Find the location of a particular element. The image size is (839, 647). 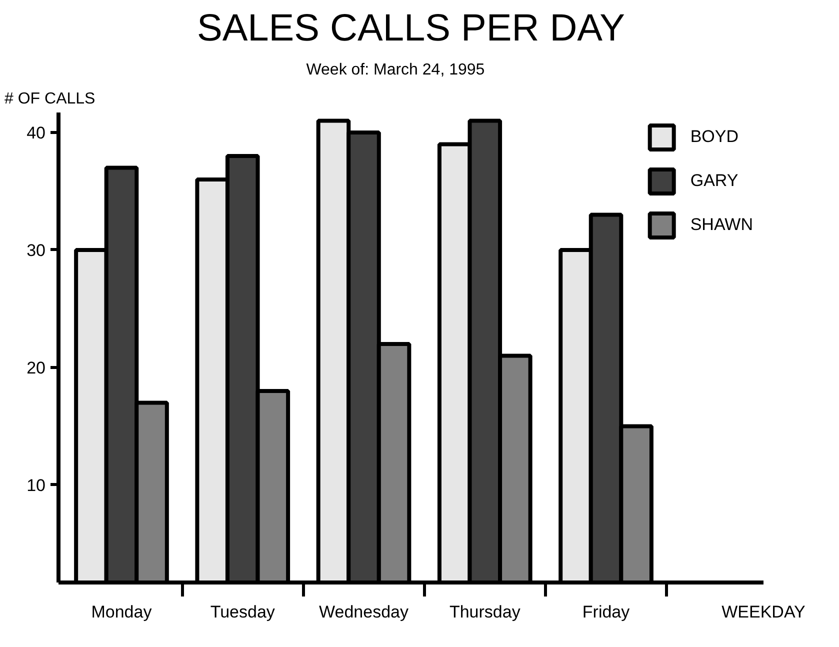

y-tick-label: 10 is located at coordinates (36, 485).